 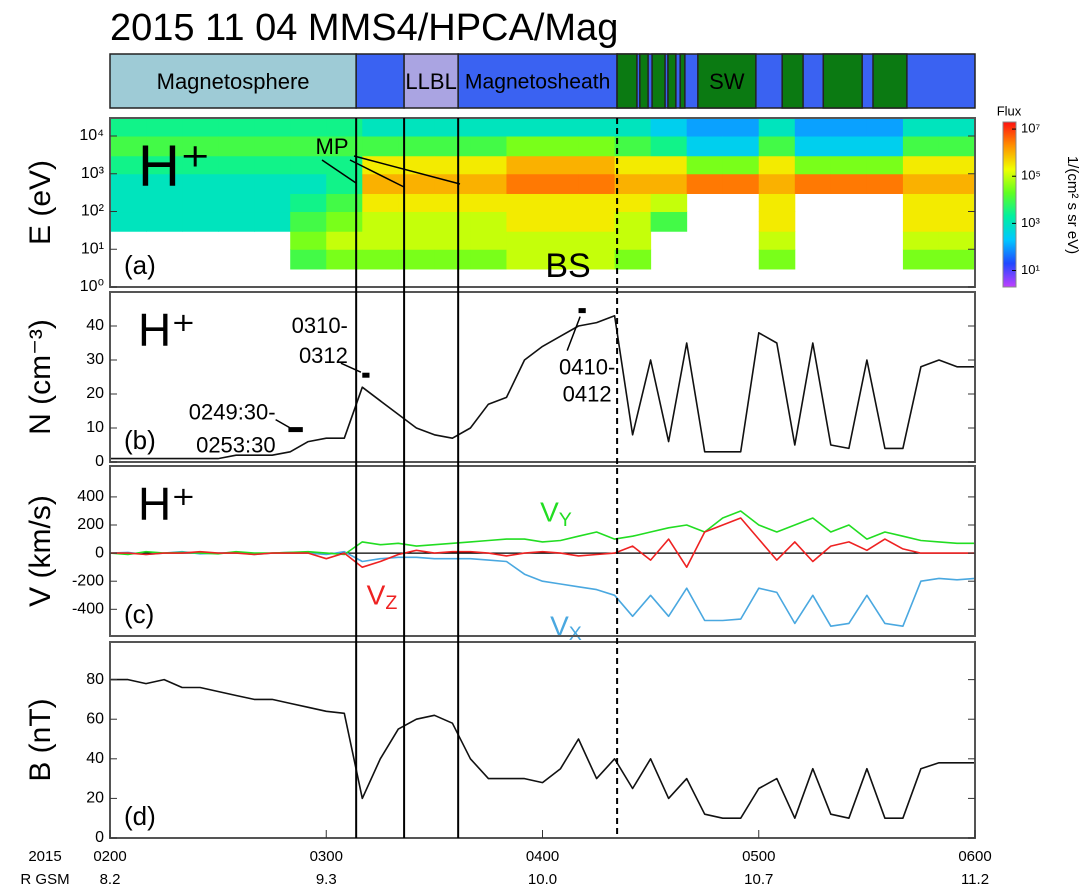 I want to click on r-gsm-label: 9.3, so click(x=326, y=879).